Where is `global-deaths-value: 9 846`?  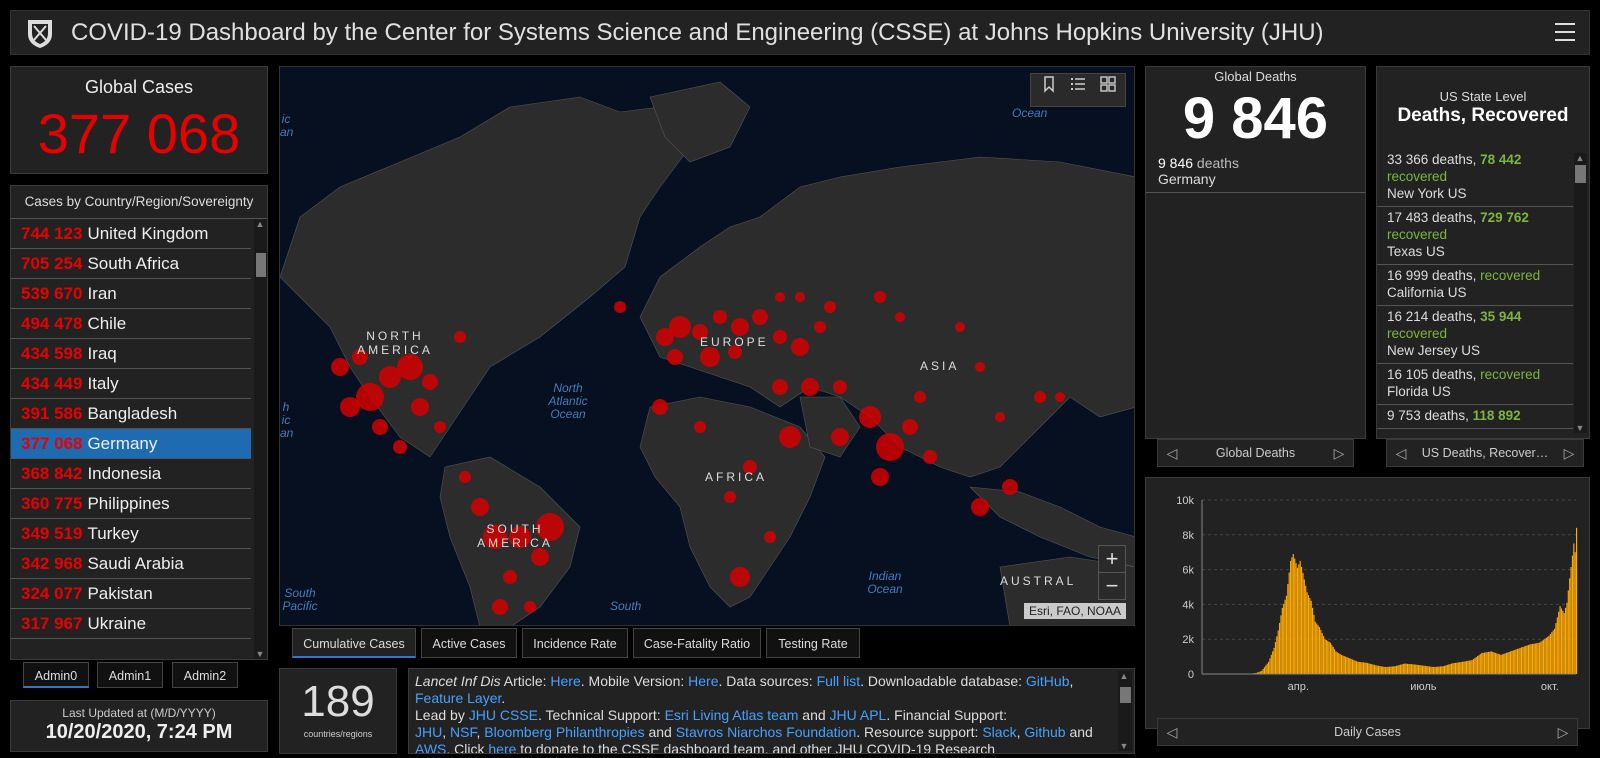 global-deaths-value: 9 846 is located at coordinates (1255, 118).